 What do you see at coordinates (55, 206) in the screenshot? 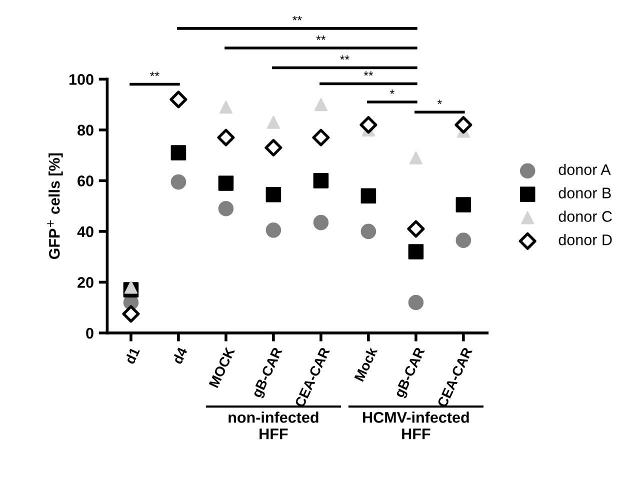
I see `y-axis-title: GFP$^{+}$ cells [%]` at bounding box center [55, 206].